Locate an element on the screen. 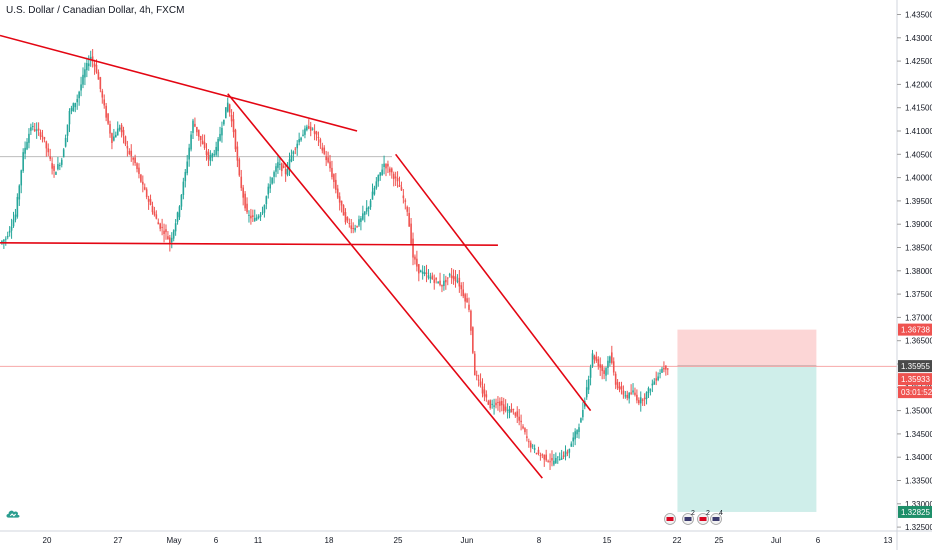  us-flag-icon: 4 is located at coordinates (717, 517).